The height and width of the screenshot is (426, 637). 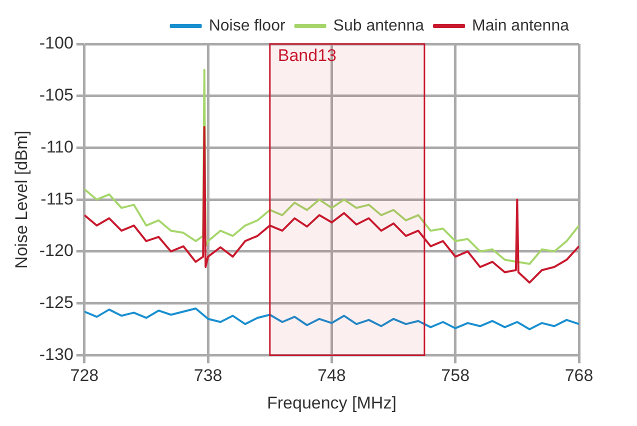 I want to click on y-tick-label: -100, so click(x=56, y=43).